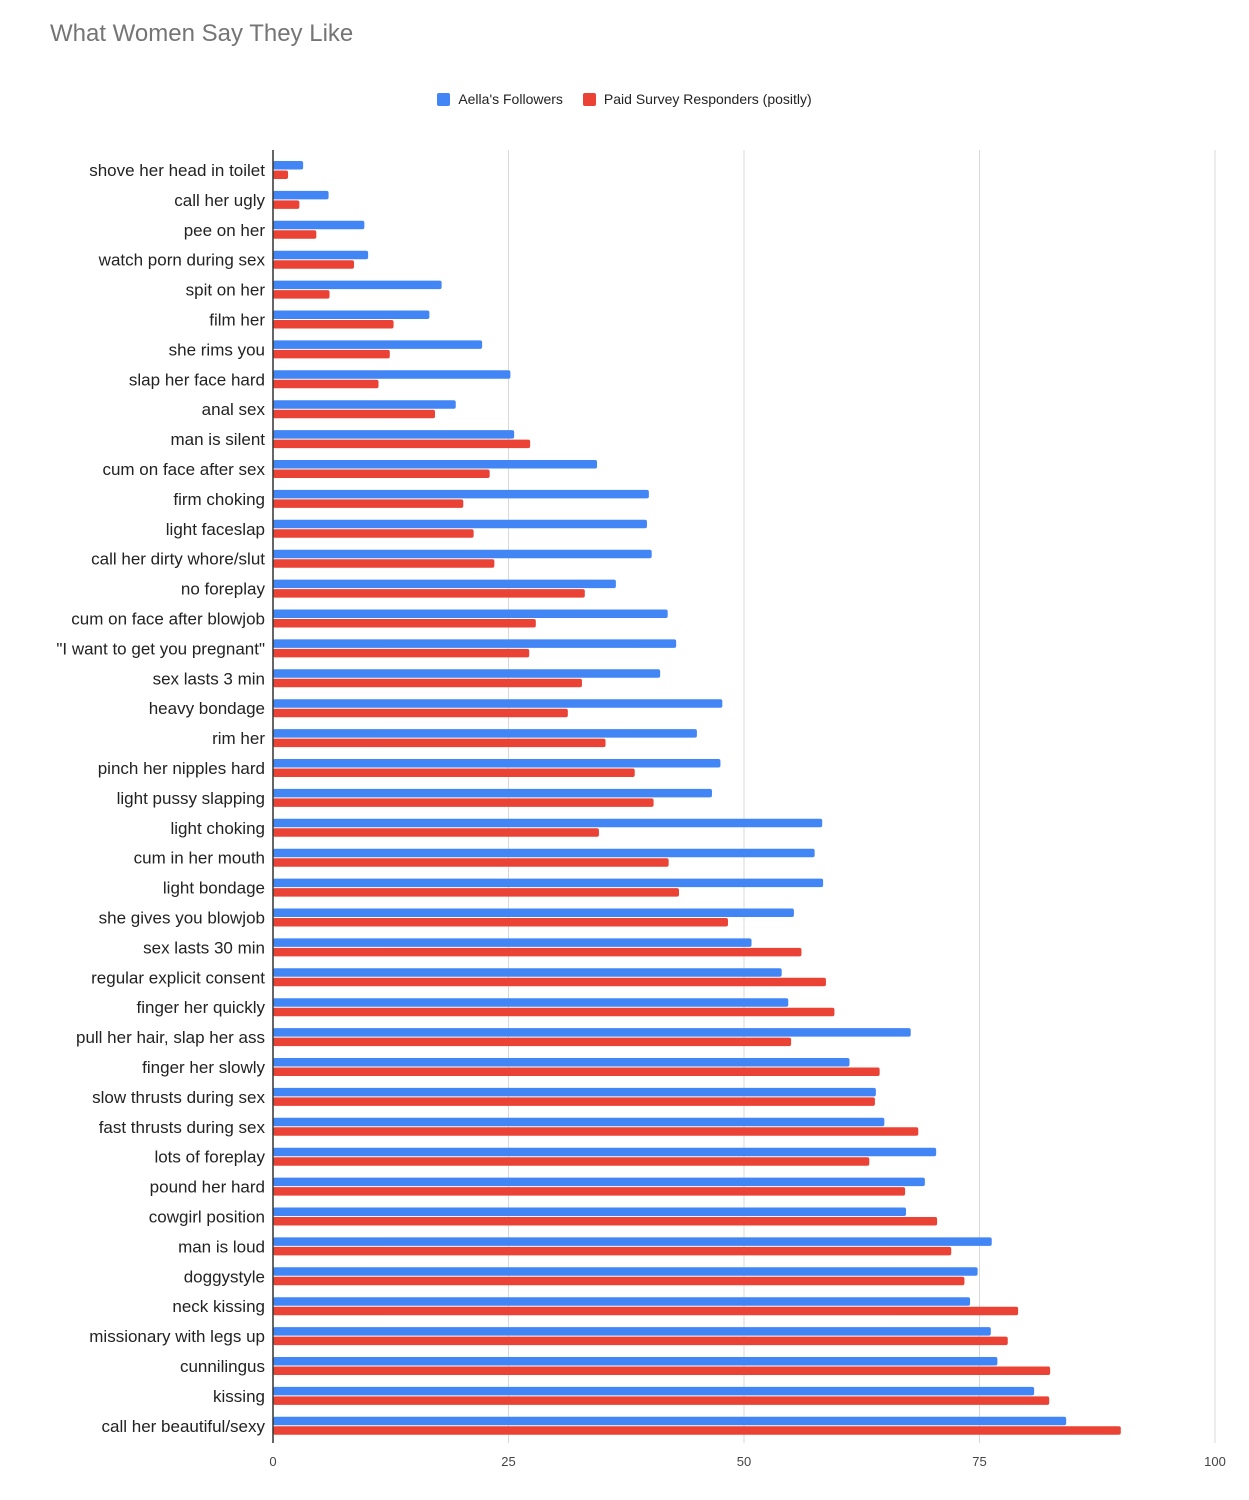 The image size is (1249, 1500). What do you see at coordinates (177, 1336) in the screenshot?
I see `category-label: missionary with legs up` at bounding box center [177, 1336].